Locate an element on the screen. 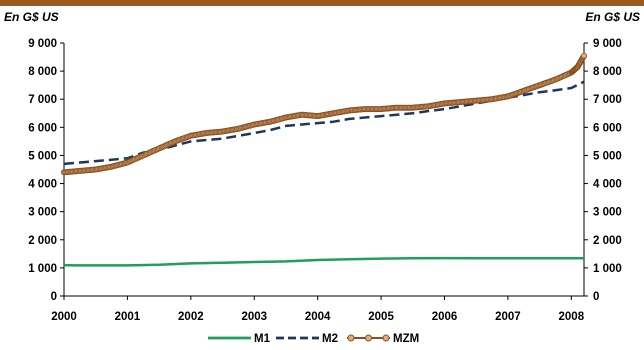 The height and width of the screenshot is (350, 644). y-tick-left-label: 9 000 is located at coordinates (42, 44).